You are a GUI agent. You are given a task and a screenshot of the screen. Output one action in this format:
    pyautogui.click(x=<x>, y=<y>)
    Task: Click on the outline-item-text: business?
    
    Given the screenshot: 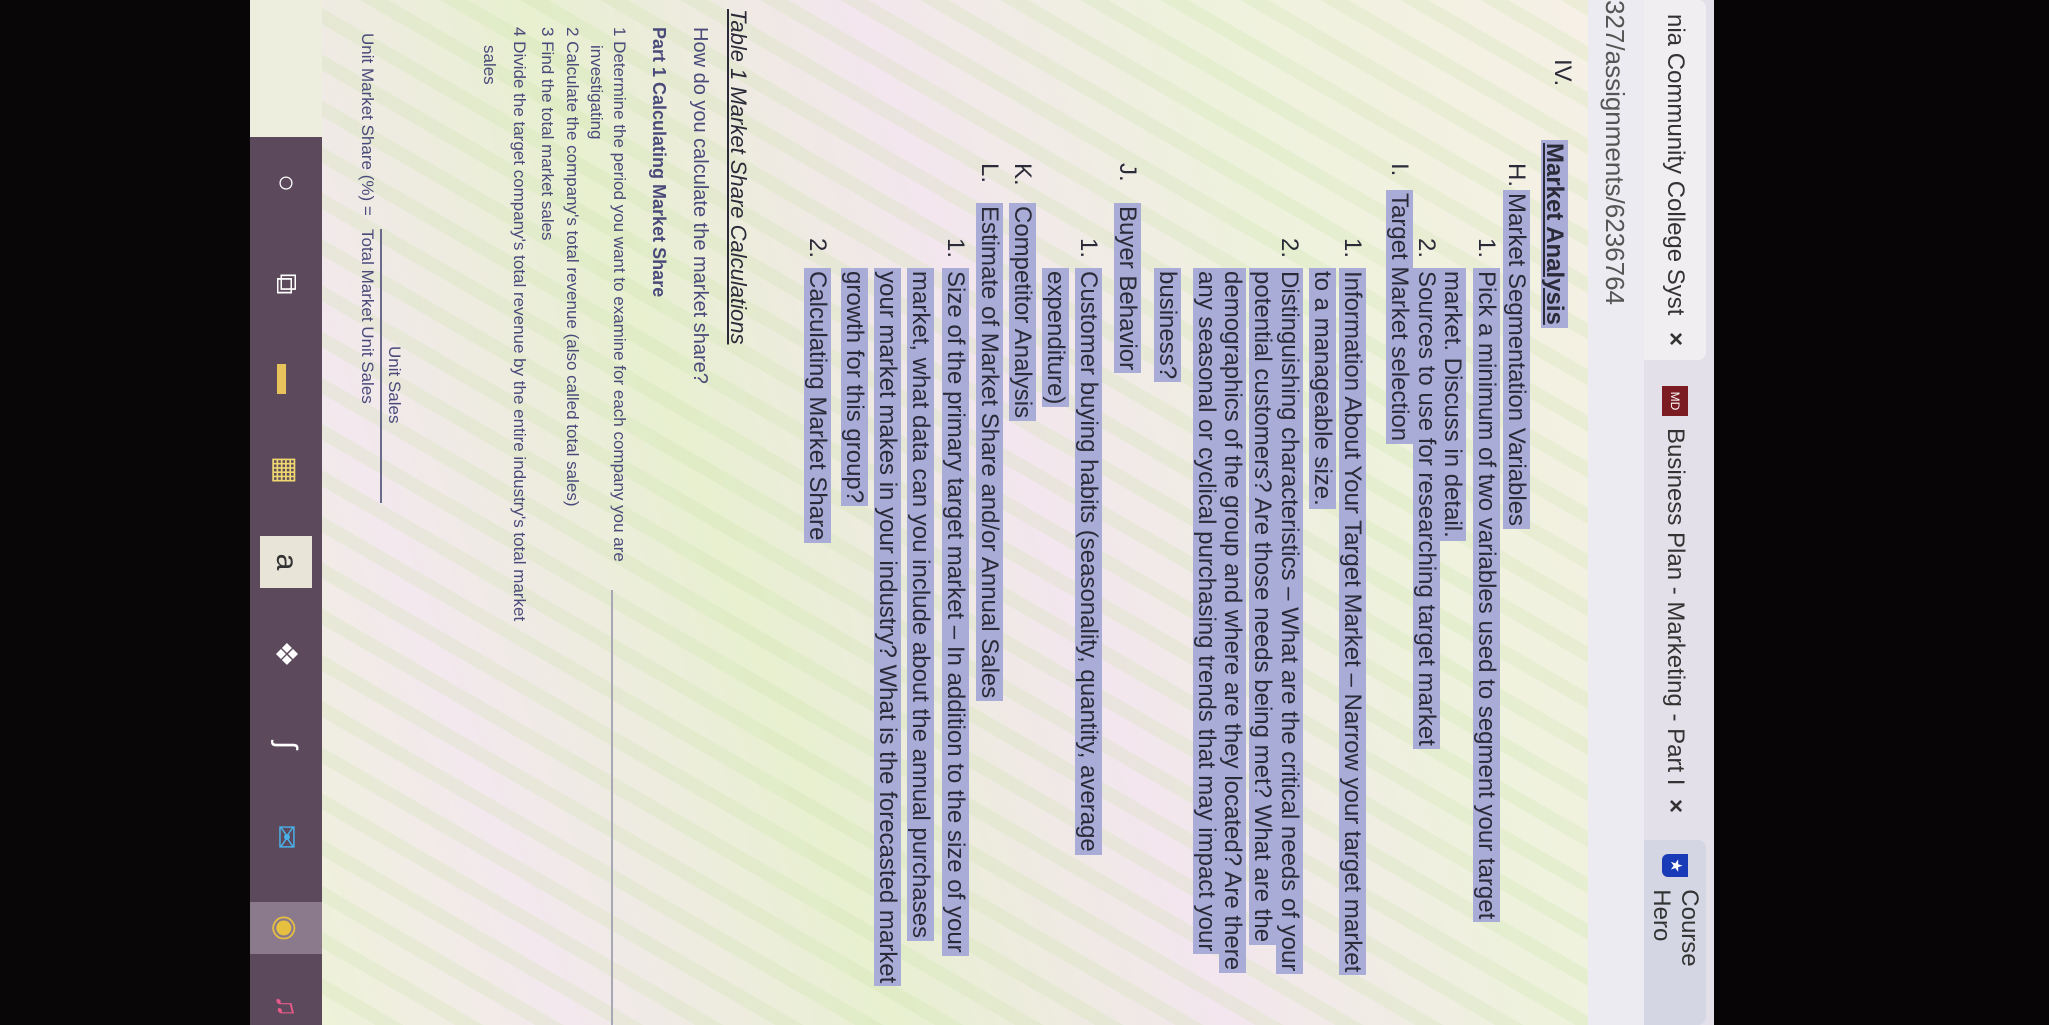 What is the action you would take?
    pyautogui.click(x=1167, y=325)
    